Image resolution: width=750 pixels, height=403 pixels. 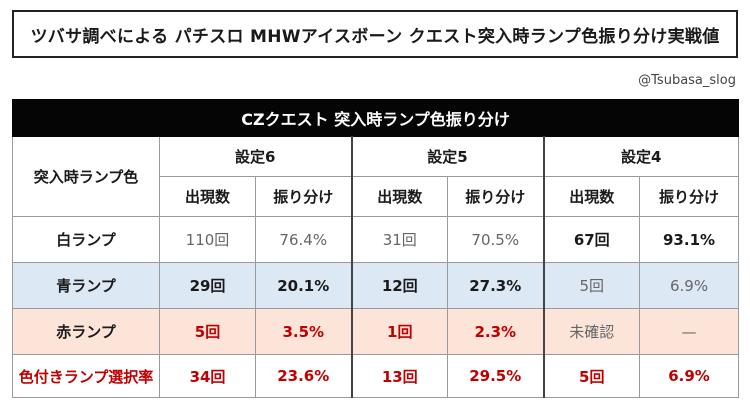 What do you see at coordinates (86, 176) in the screenshot?
I see `row-header-label: 突入時ランプ色` at bounding box center [86, 176].